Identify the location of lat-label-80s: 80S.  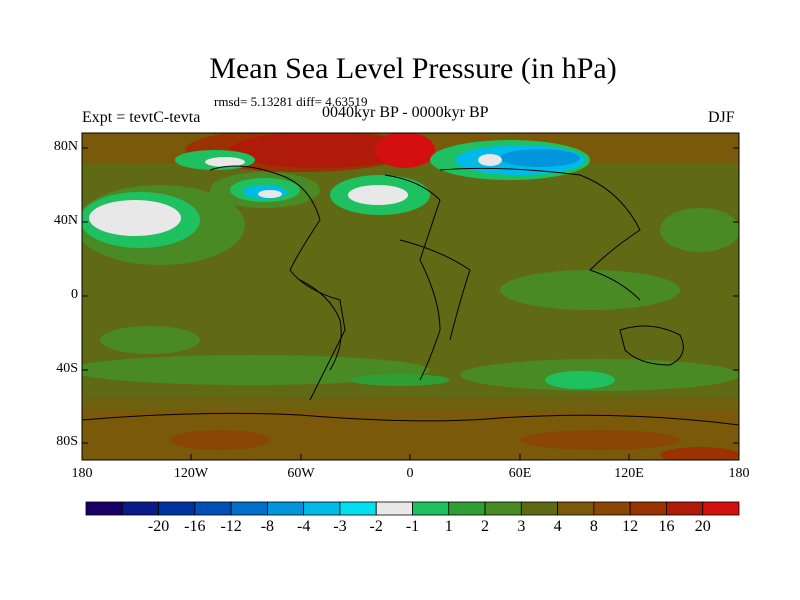
(67, 441).